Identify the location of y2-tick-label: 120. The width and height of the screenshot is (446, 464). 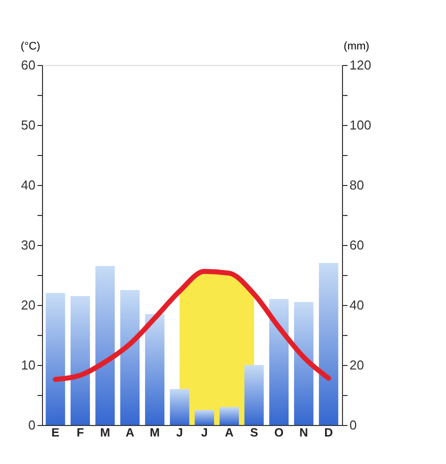
(361, 65).